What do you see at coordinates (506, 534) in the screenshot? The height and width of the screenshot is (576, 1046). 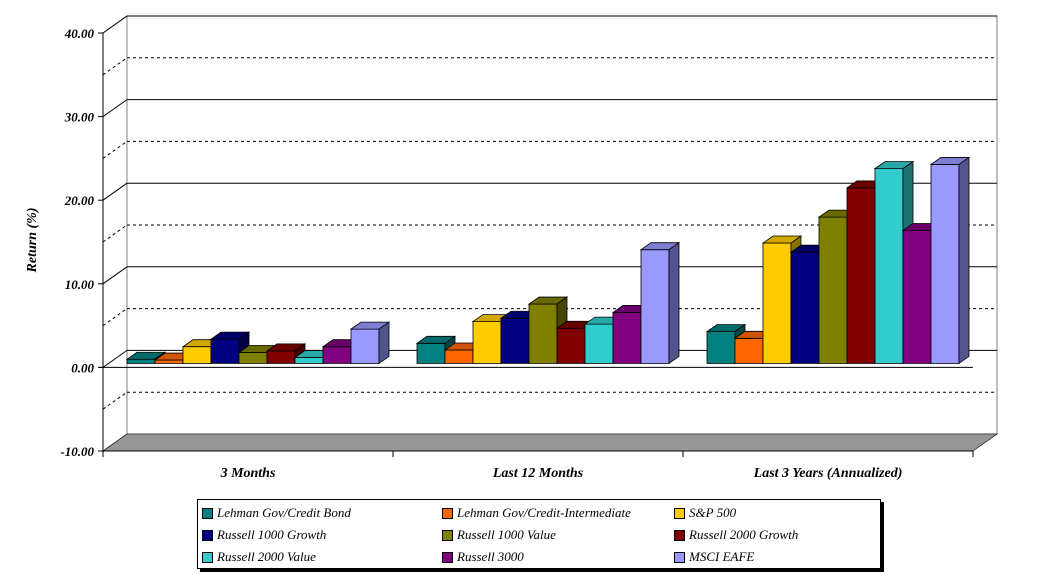 I see `legend-label: Russell 1000 Value` at bounding box center [506, 534].